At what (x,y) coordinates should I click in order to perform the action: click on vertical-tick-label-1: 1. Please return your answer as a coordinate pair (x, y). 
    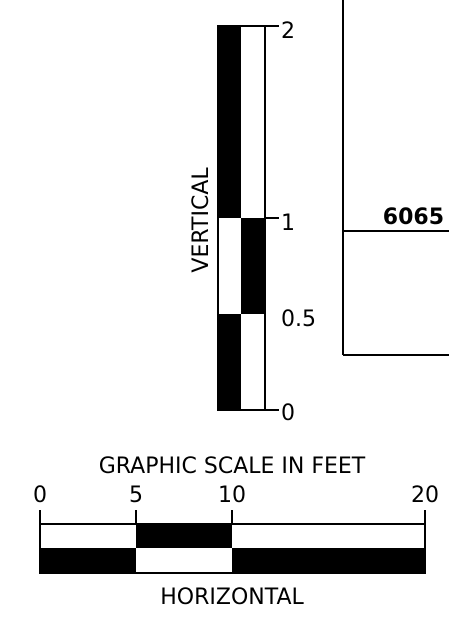
    Looking at the image, I should click on (288, 223).